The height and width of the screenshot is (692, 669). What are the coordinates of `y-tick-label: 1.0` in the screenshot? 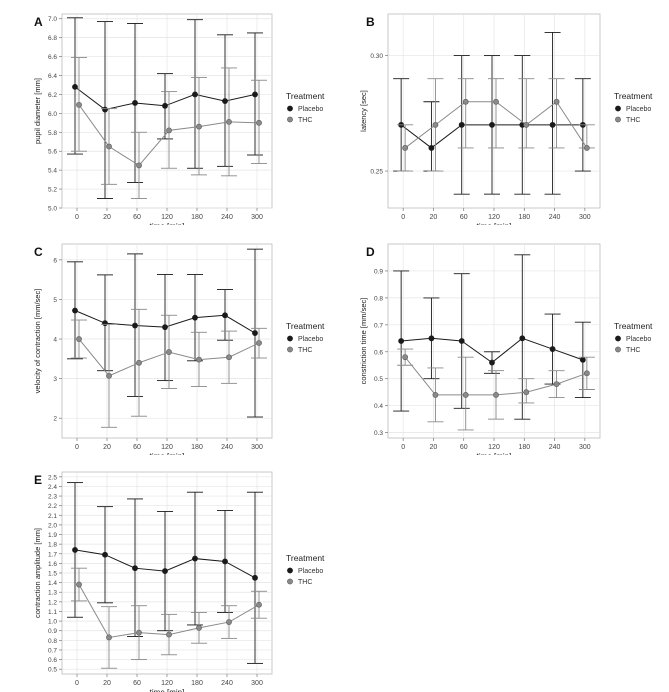 It's located at (52, 622).